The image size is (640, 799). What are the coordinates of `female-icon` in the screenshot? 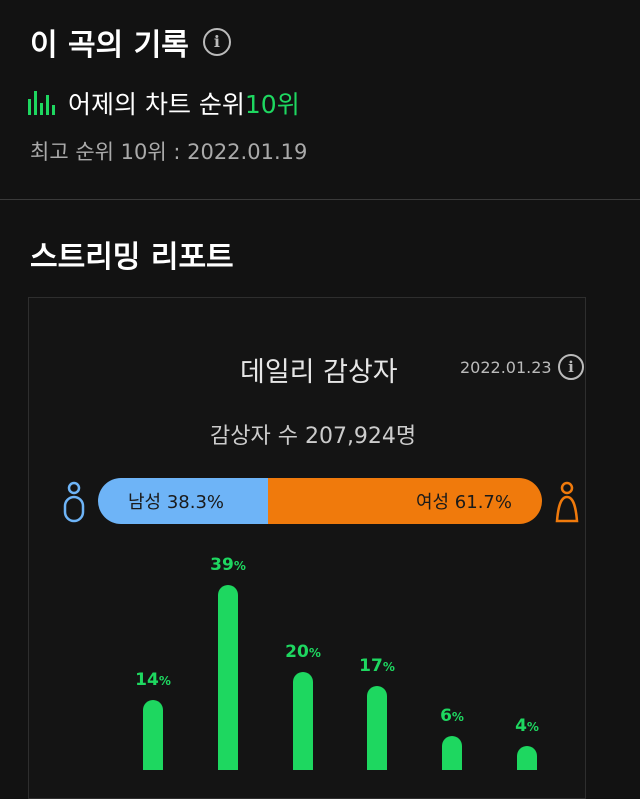 It's located at (567, 502).